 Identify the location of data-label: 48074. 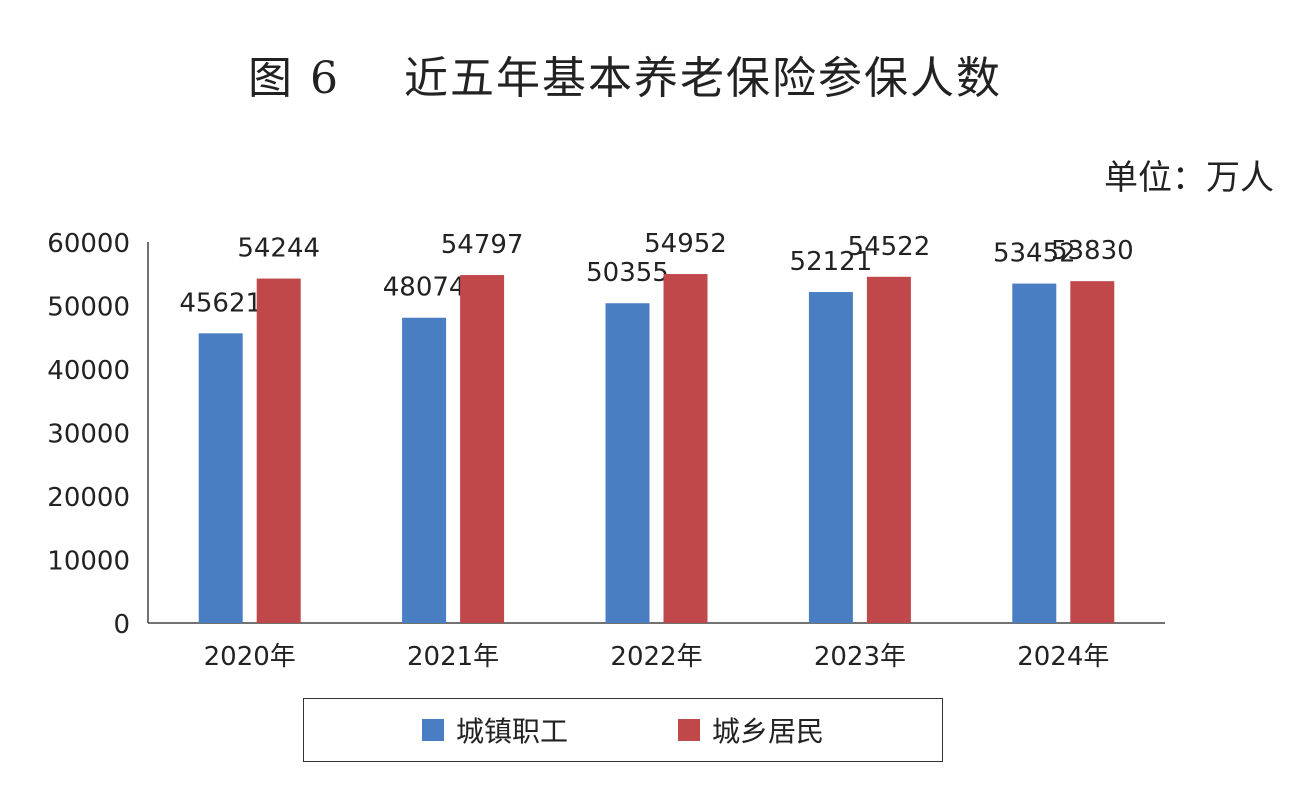
(424, 288).